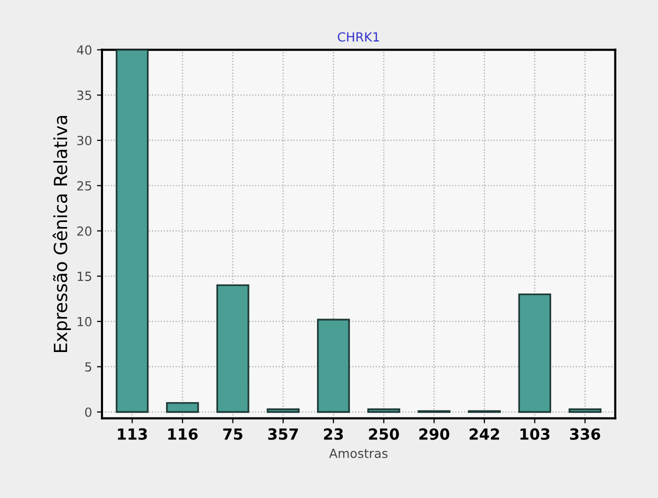  I want to click on y-tick-label: 40, so click(84, 50).